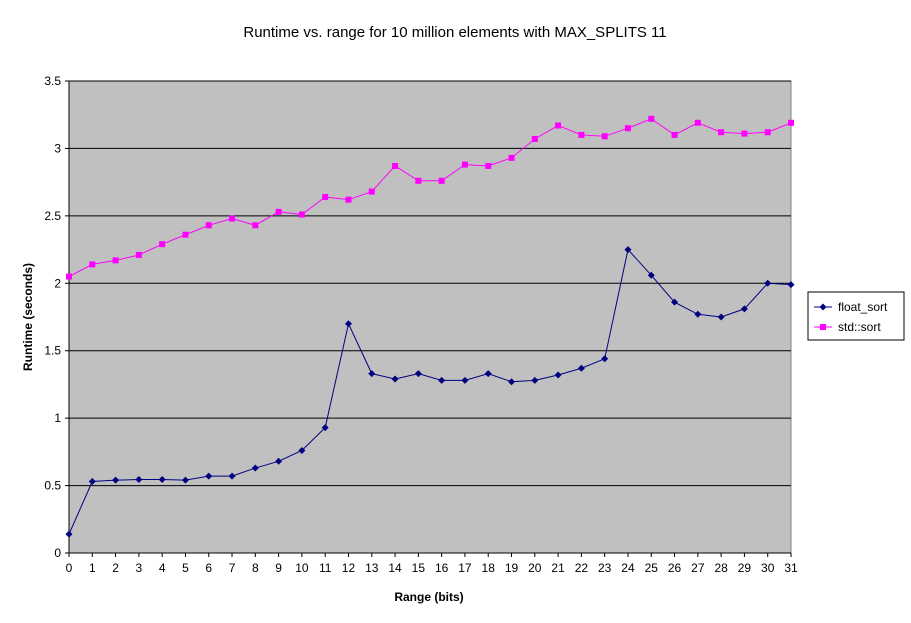 This screenshot has height=623, width=911. What do you see at coordinates (302, 568) in the screenshot?
I see `x-tick-label-10: 10` at bounding box center [302, 568].